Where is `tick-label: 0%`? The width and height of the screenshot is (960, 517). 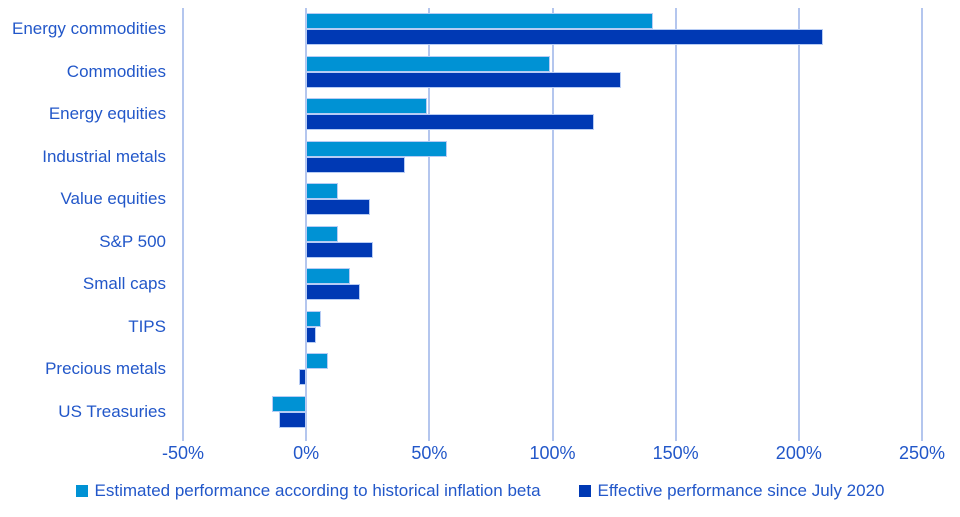
tick-label: 0% is located at coordinates (306, 453).